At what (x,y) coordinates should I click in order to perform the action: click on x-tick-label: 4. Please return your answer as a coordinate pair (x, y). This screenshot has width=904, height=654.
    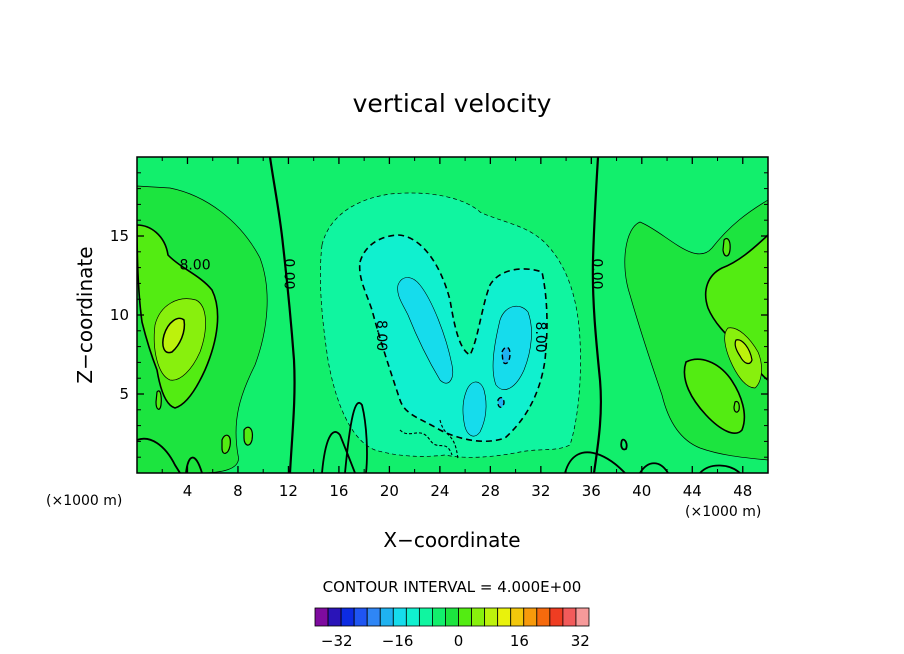
    Looking at the image, I should click on (188, 491).